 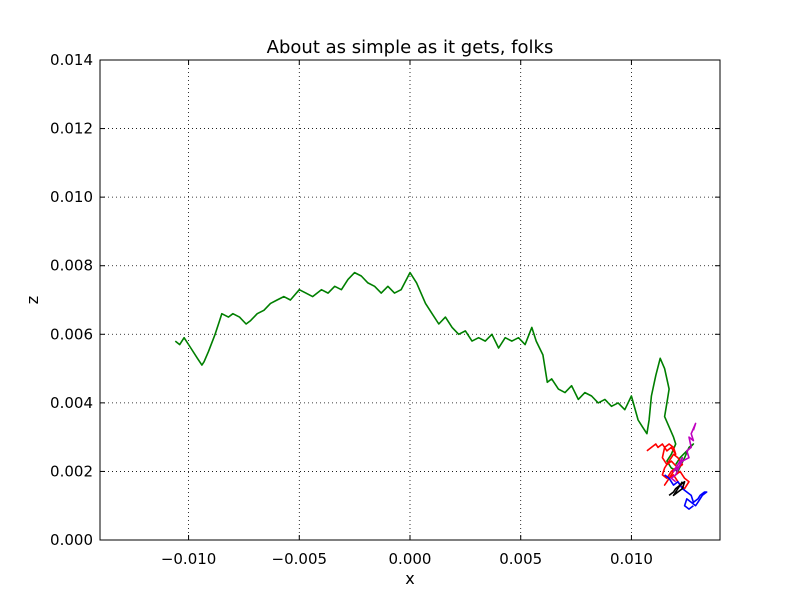 I want to click on x-axis-label: x, so click(x=409, y=578).